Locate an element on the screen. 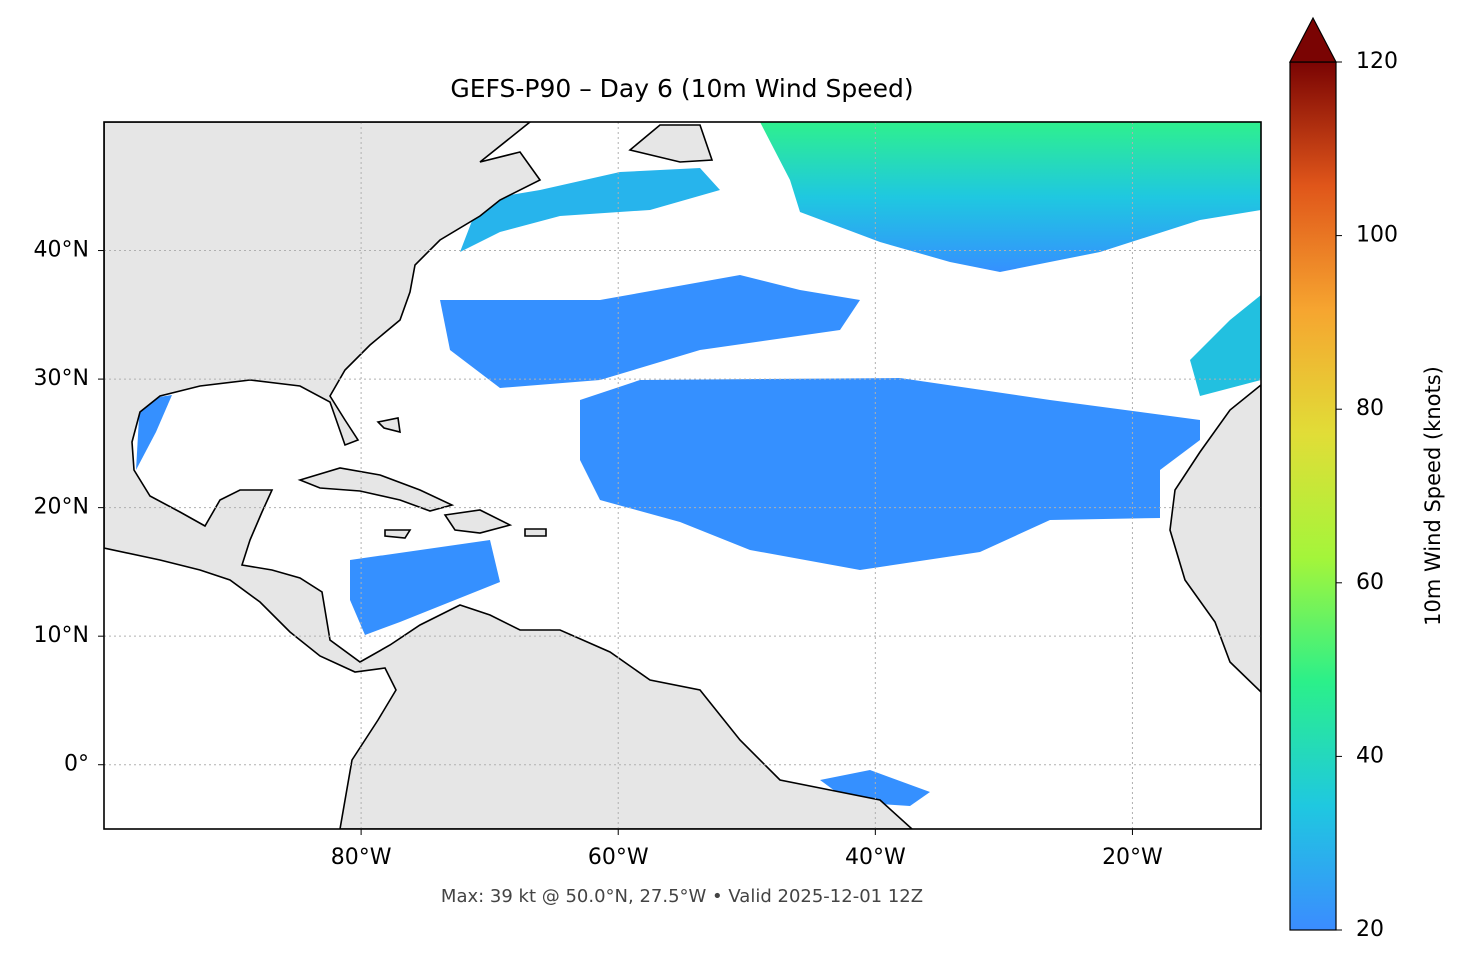 The height and width of the screenshot is (969, 1466). jamaica is located at coordinates (398, 534).